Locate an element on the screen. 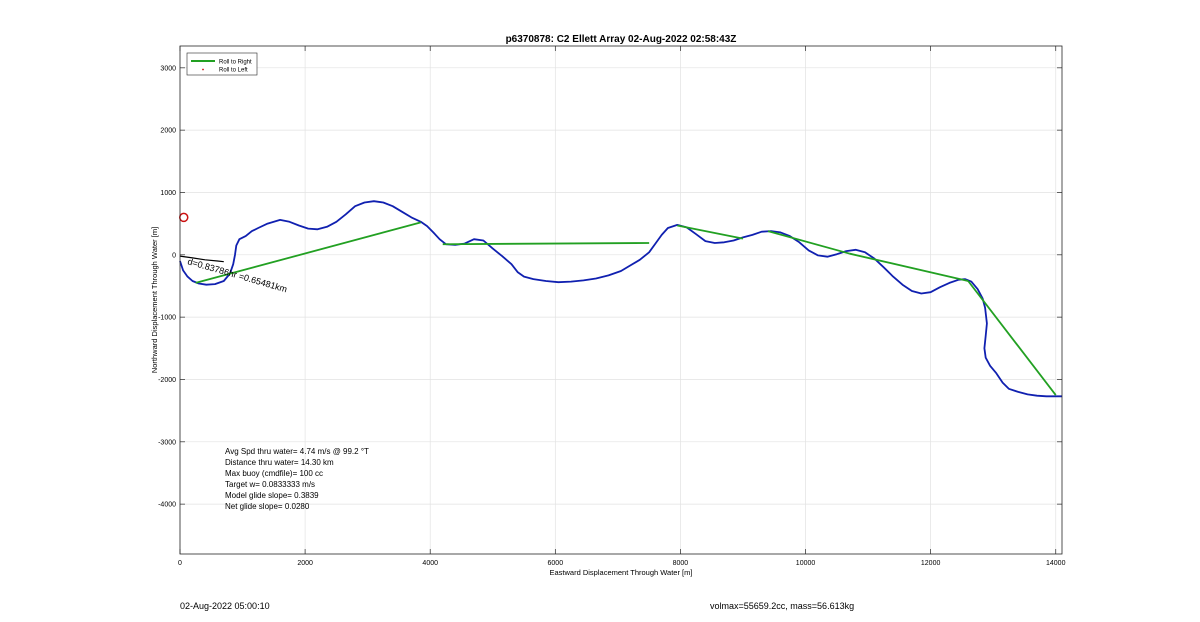 This screenshot has height=622, width=1200. y-tick-label: 2000 is located at coordinates (168, 131).